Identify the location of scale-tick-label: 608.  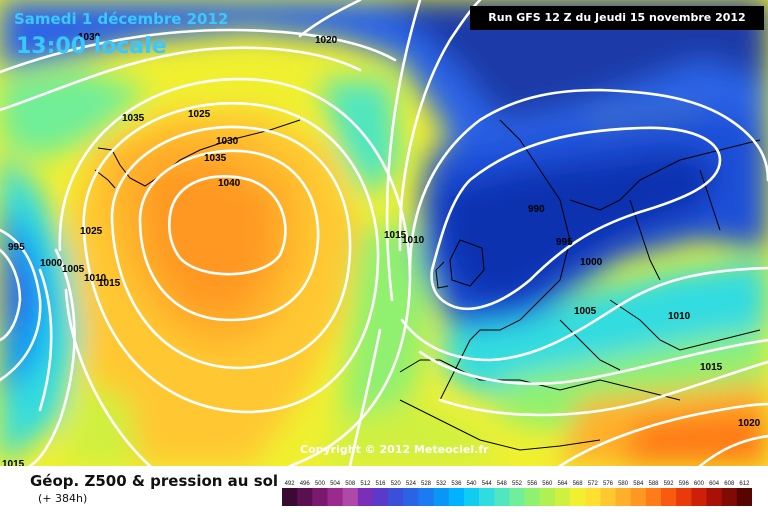
(729, 484).